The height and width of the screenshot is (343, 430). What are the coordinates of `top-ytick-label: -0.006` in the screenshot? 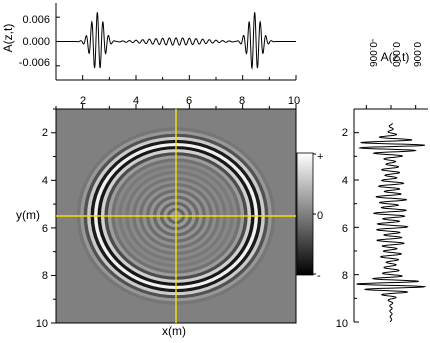 It's located at (34, 63).